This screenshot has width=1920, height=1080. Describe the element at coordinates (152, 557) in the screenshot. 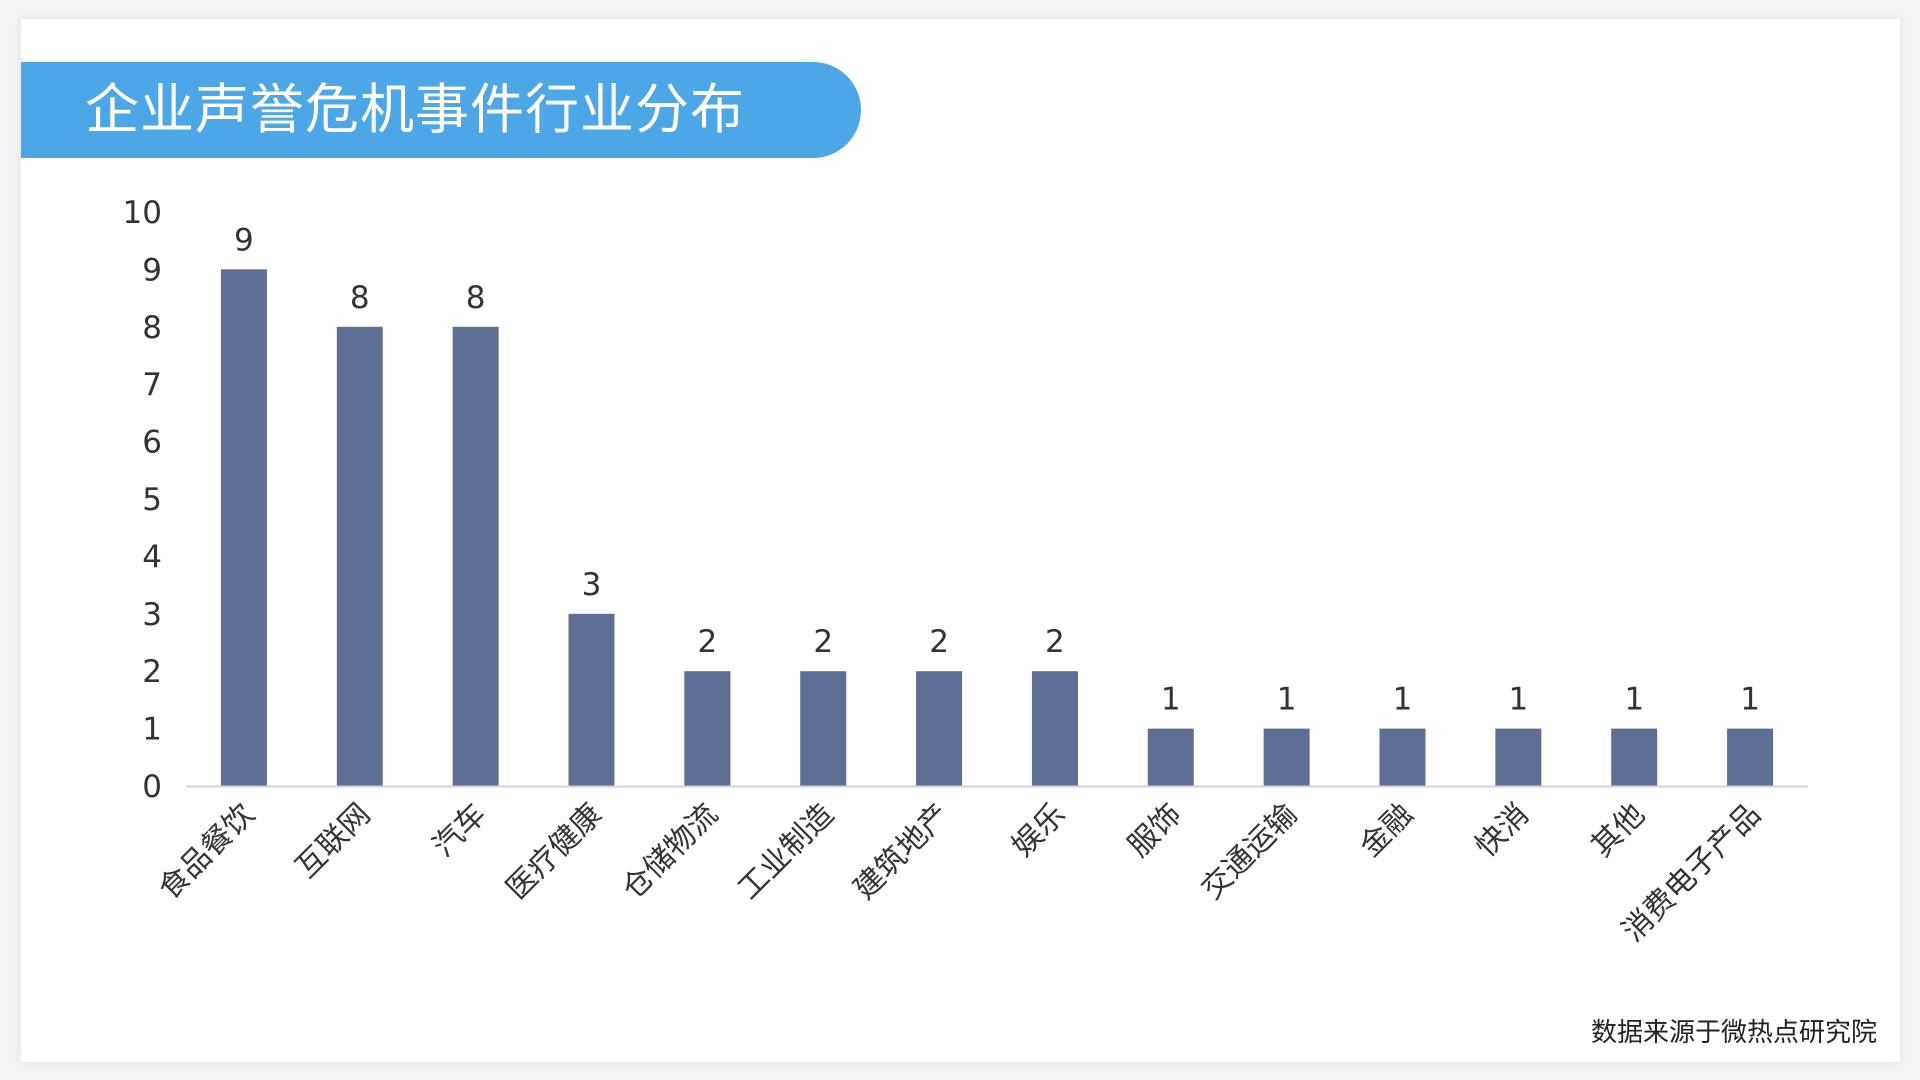

I see `y-tick-label: 4` at that location.